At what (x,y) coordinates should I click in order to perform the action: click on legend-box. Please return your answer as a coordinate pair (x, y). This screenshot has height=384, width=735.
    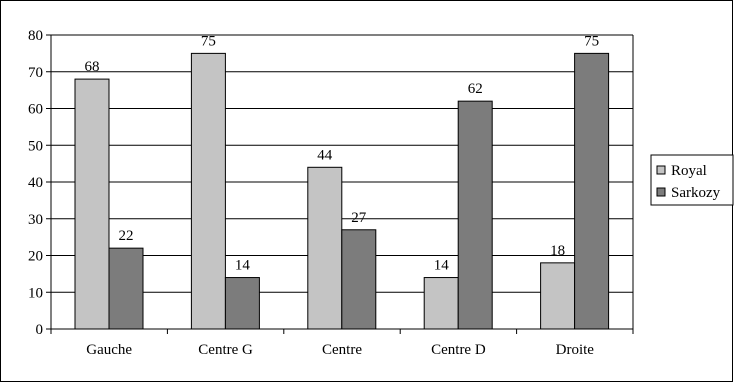
    Looking at the image, I should click on (692, 180).